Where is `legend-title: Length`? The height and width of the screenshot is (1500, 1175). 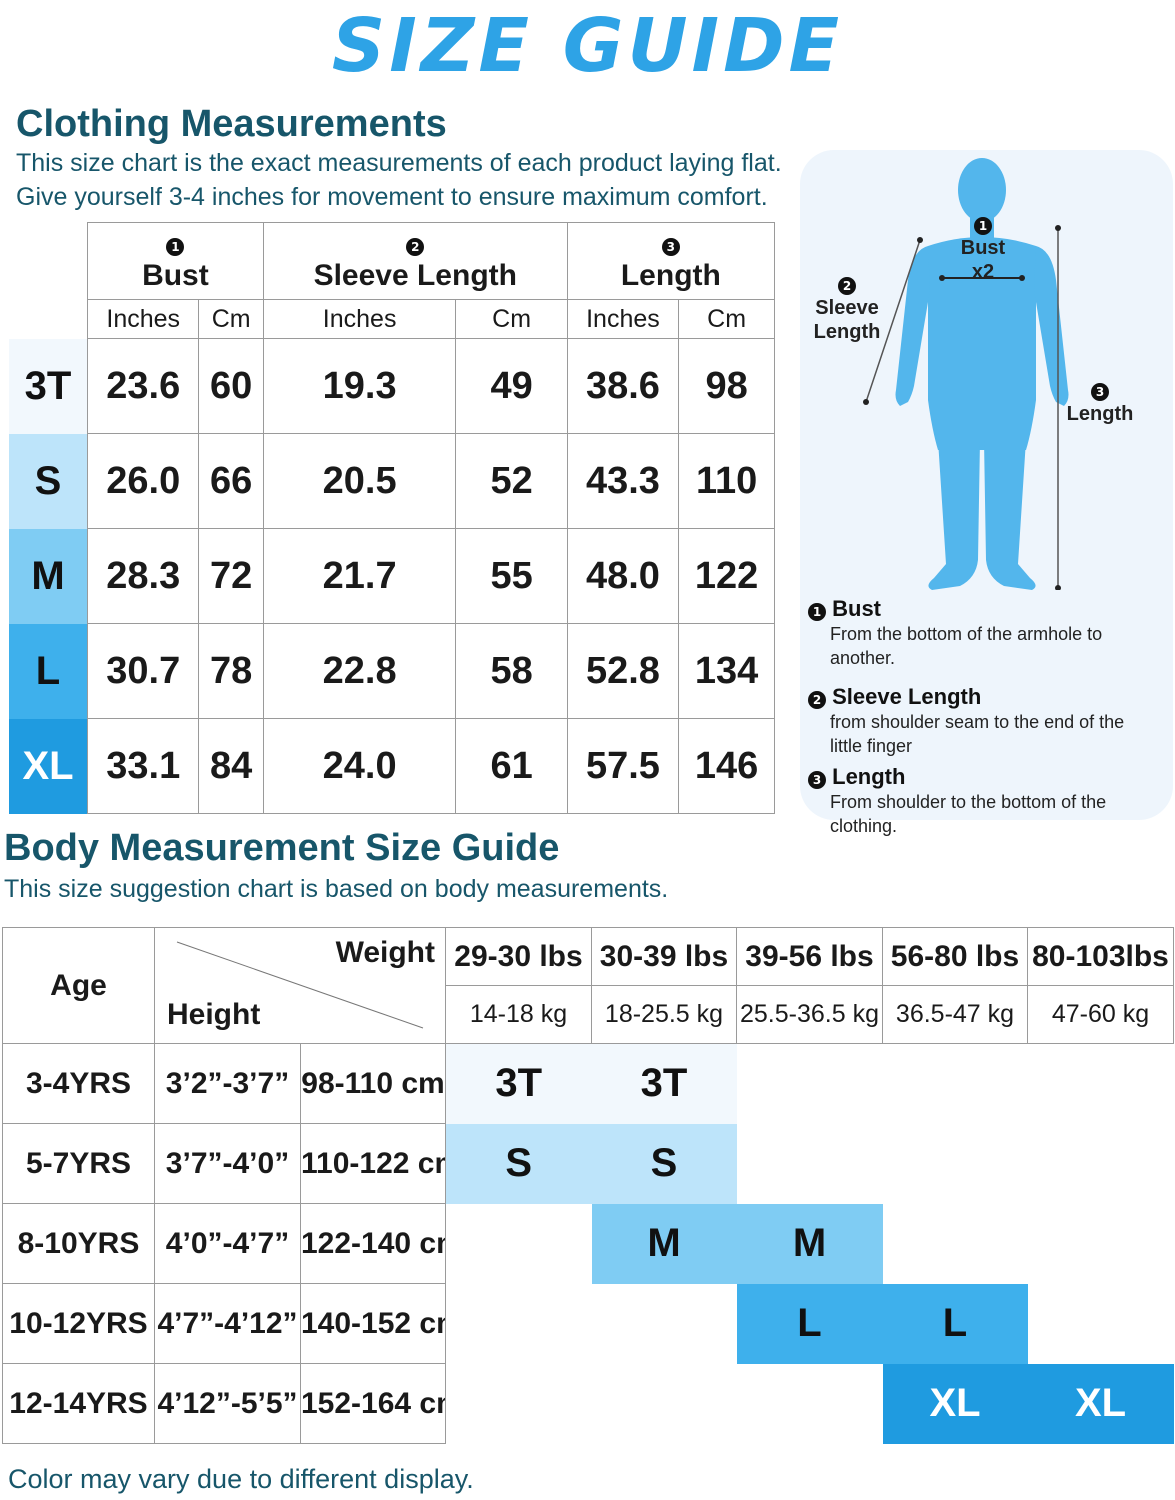 legend-title: Length is located at coordinates (869, 776).